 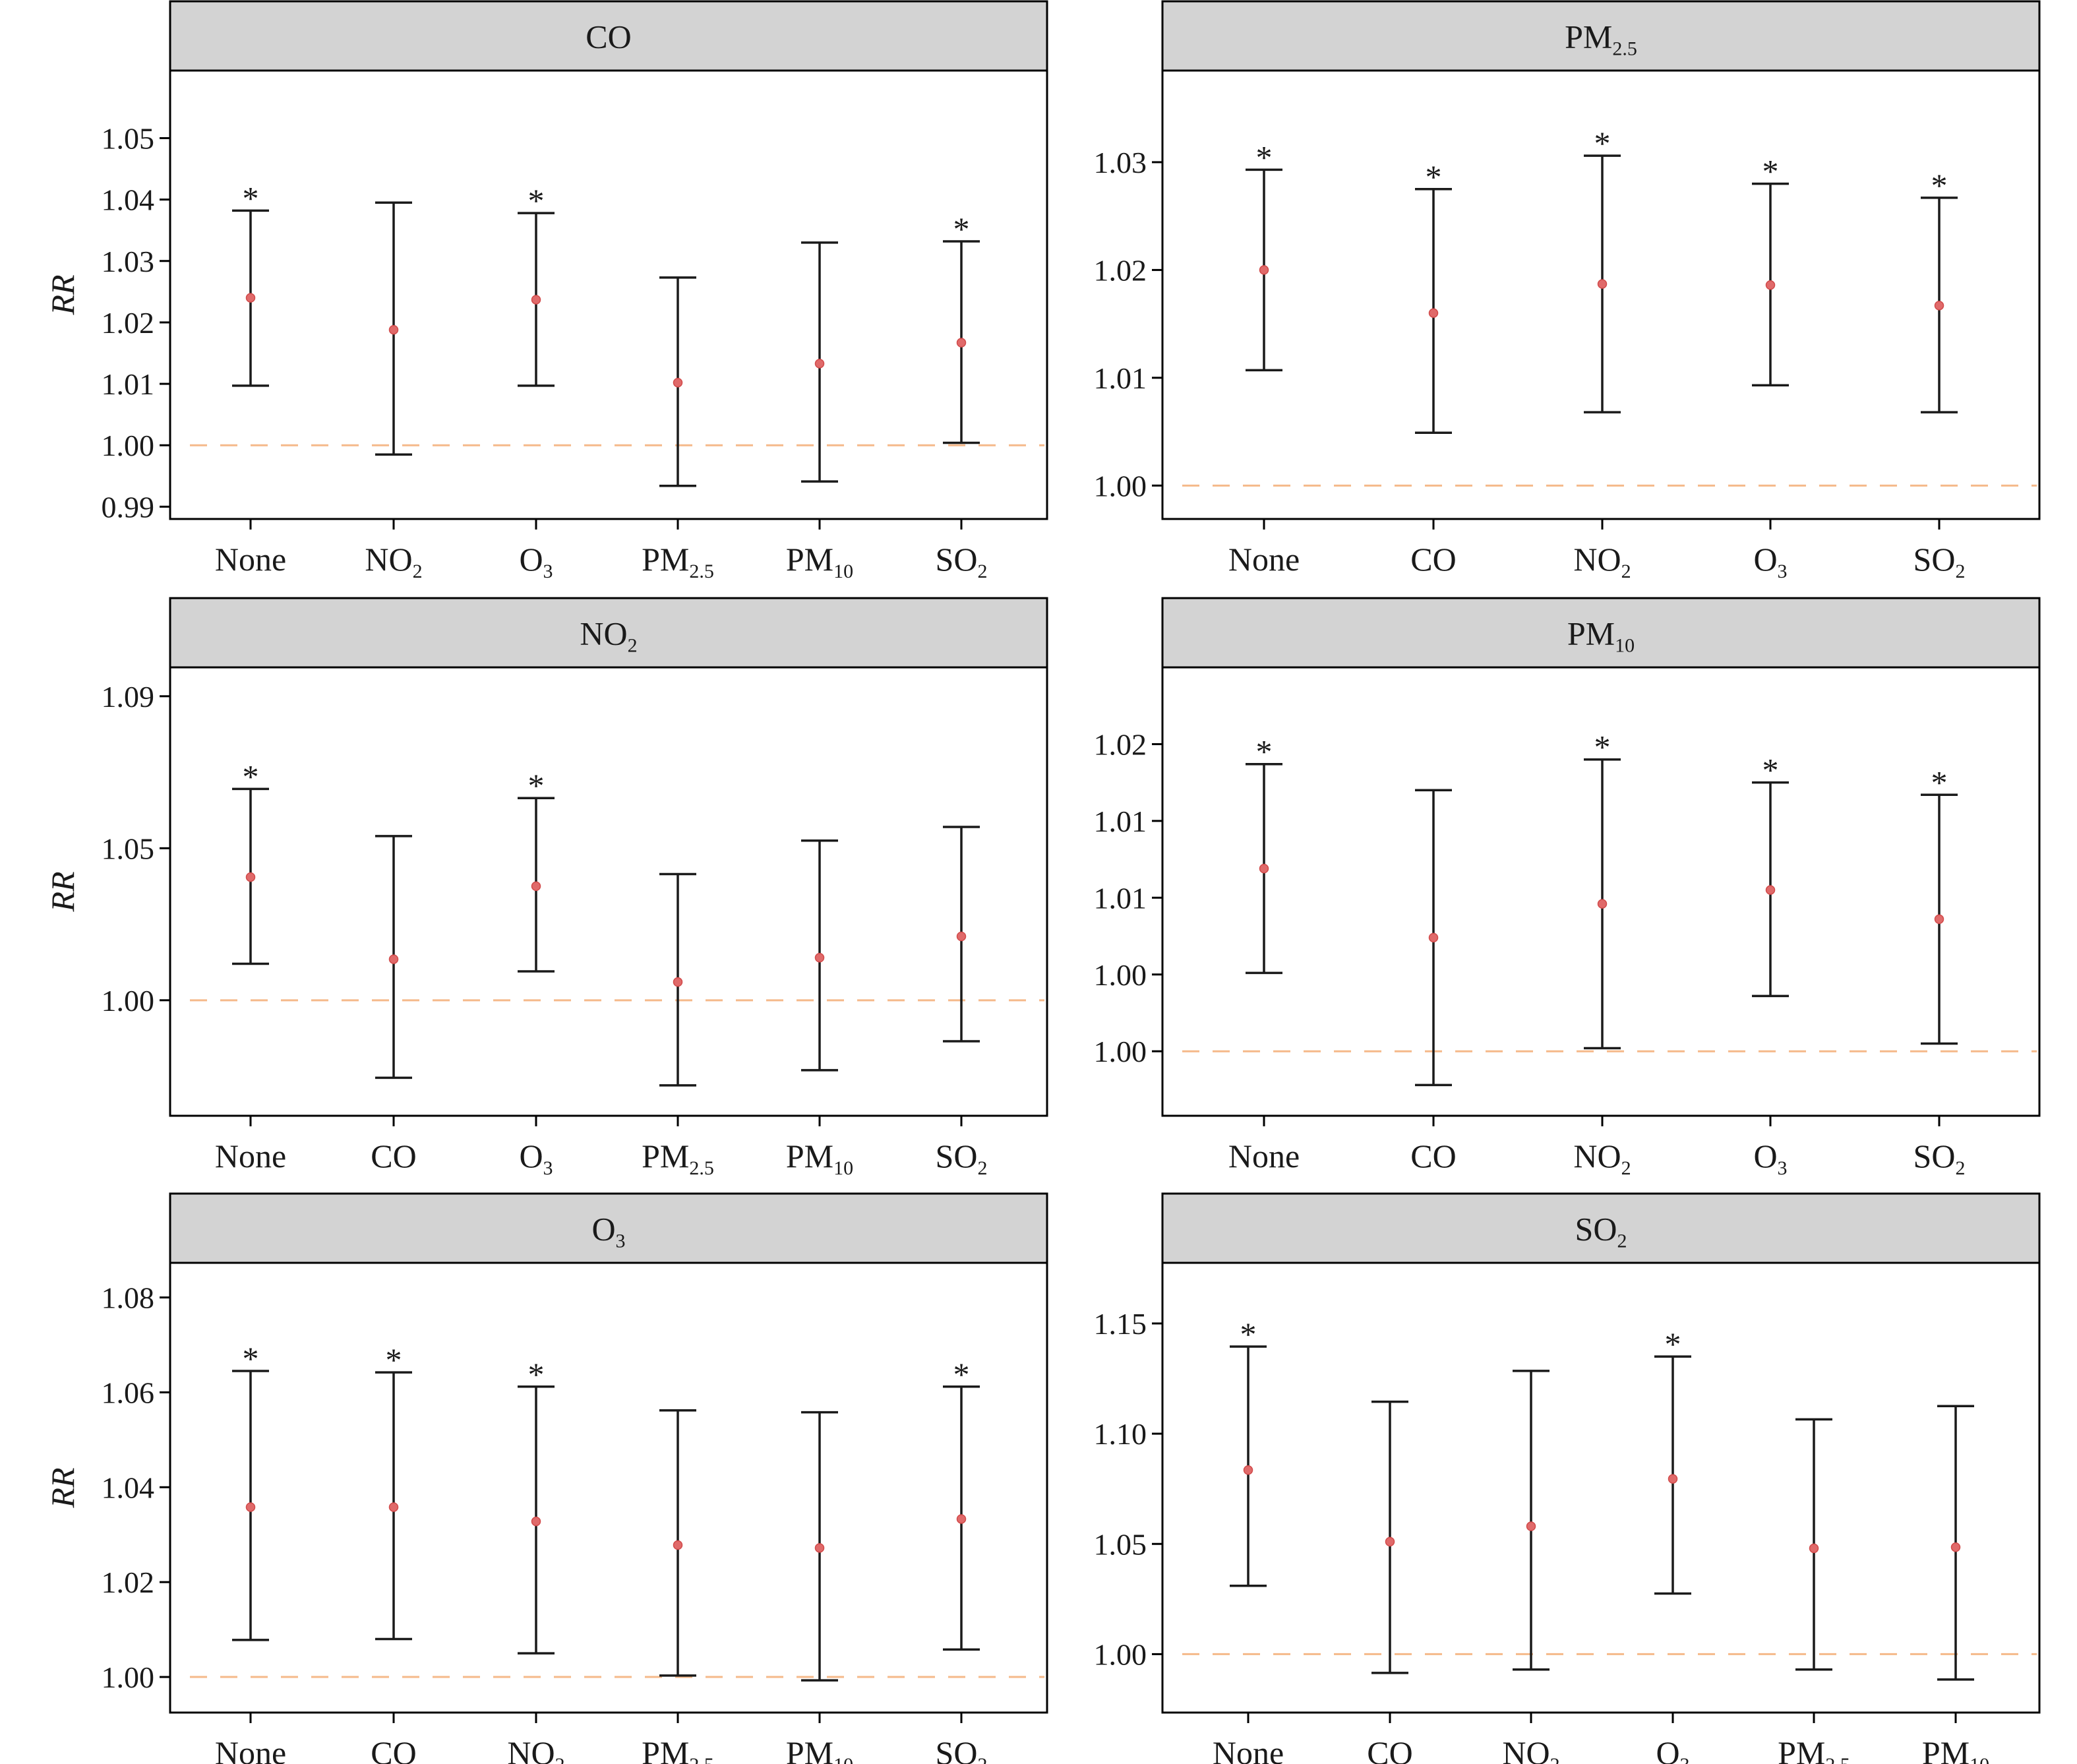 I want to click on panel-title: NO2, so click(x=608, y=636).